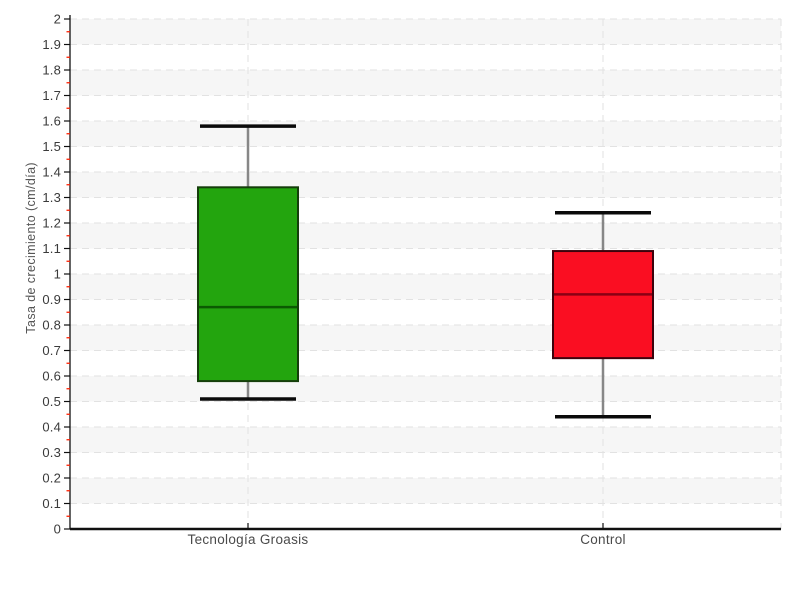 The height and width of the screenshot is (600, 800). Describe the element at coordinates (51, 95) in the screenshot. I see `y-tick-label: 1.7` at that location.